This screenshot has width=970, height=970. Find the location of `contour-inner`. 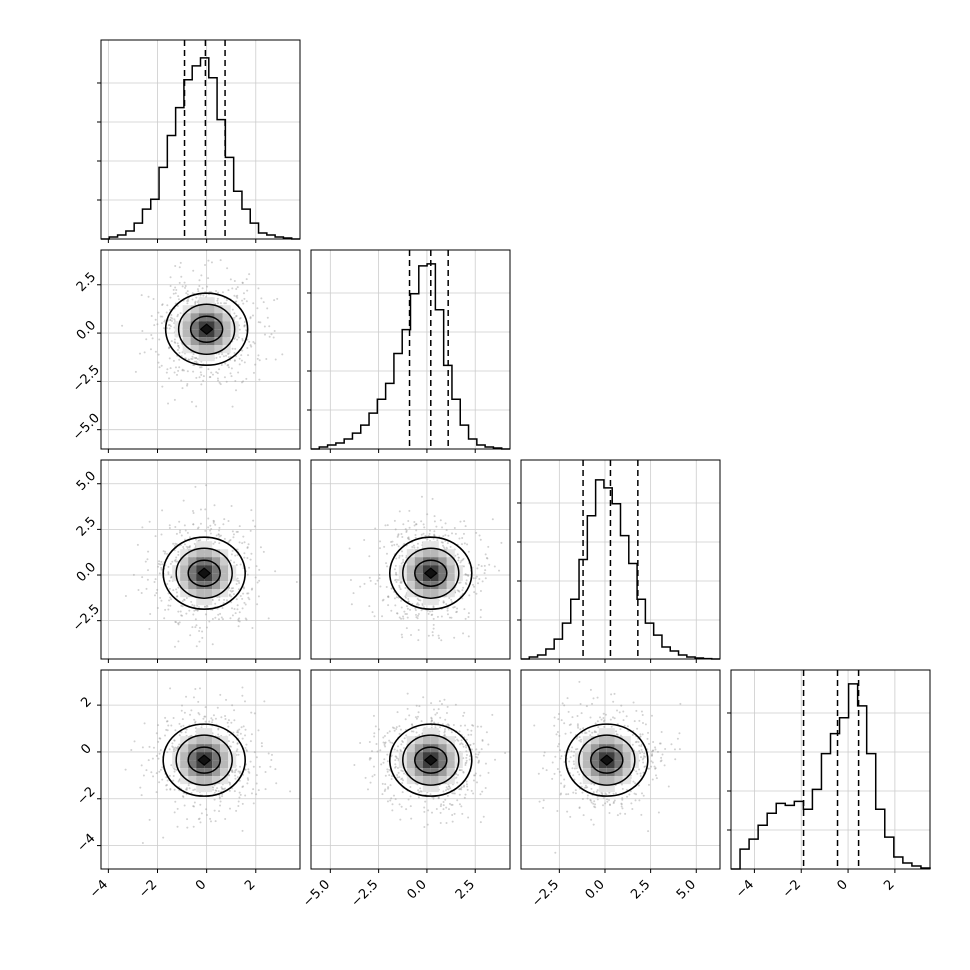

contour-inner is located at coordinates (607, 760).